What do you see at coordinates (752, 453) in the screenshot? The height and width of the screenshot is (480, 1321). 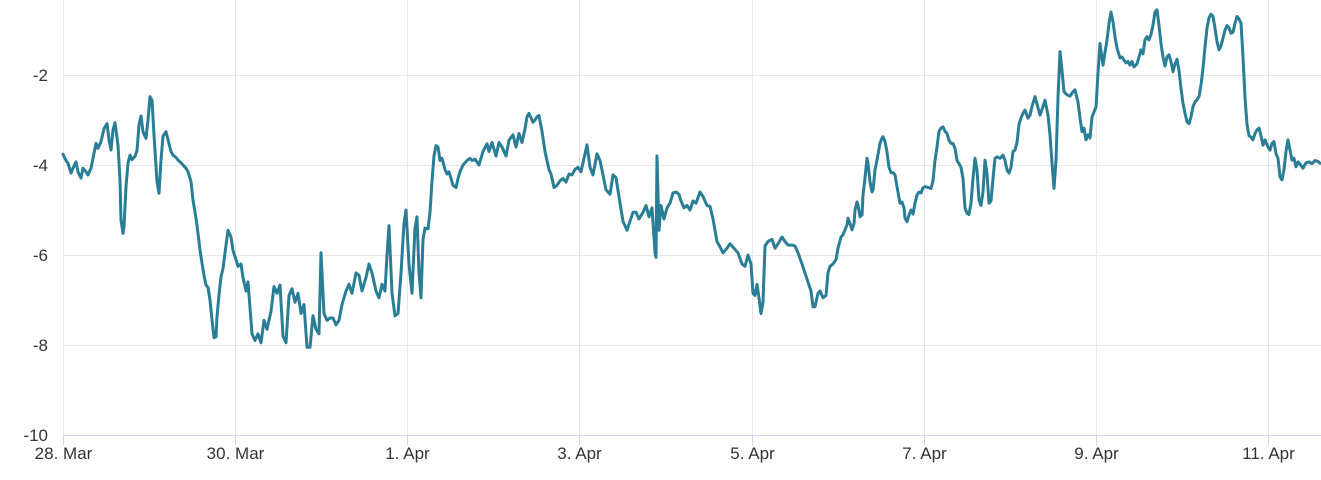 I see `x-axis-label: 5. Apr` at bounding box center [752, 453].